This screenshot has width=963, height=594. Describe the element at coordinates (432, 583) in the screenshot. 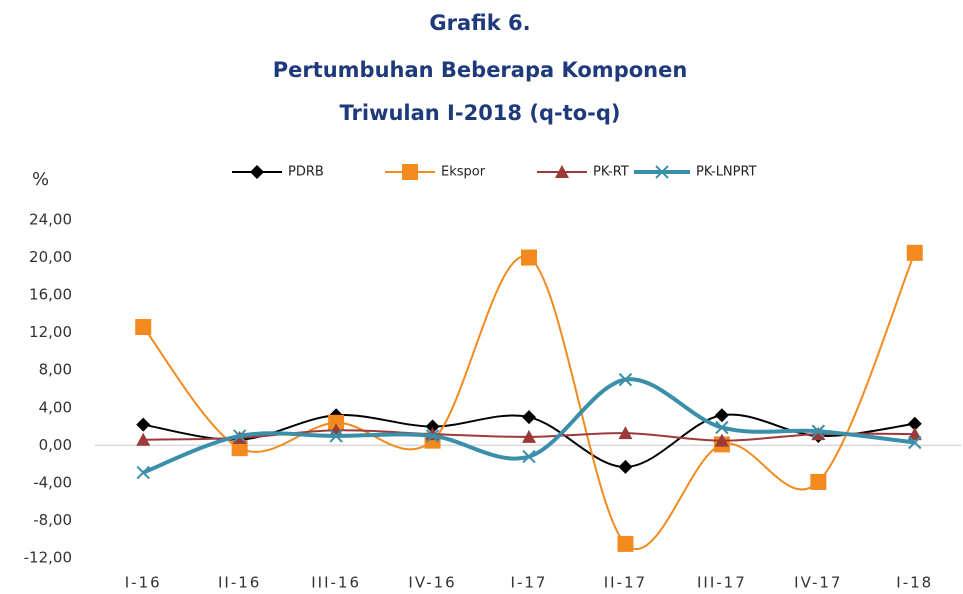

I see `x-tick-label: IV-16` at that location.